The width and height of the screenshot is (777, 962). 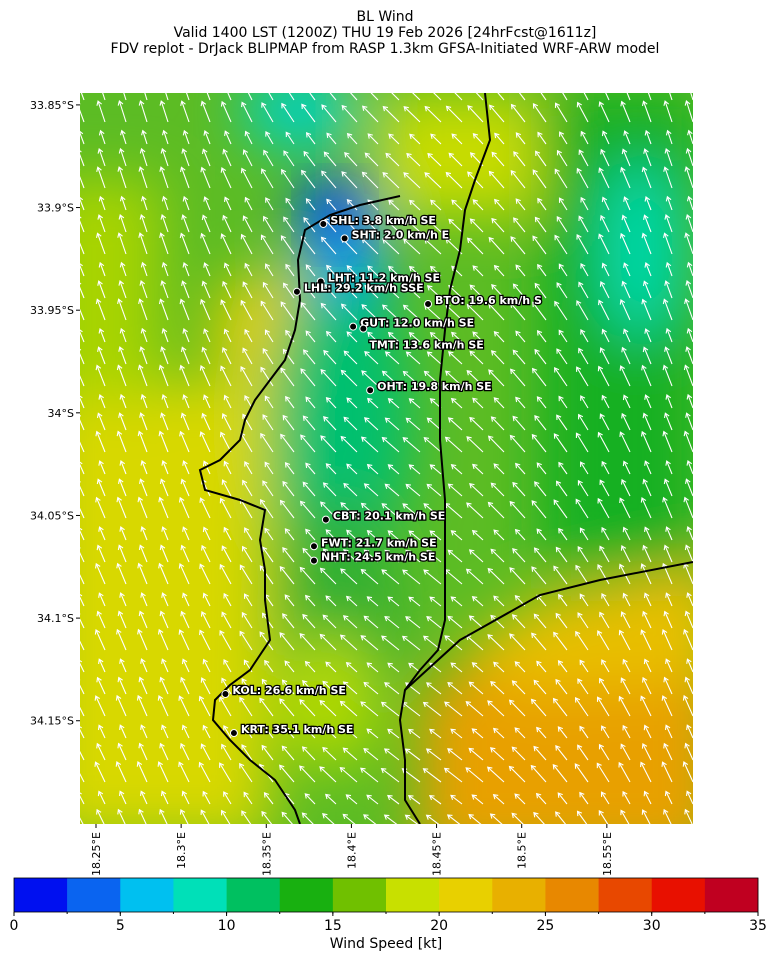 I want to click on coastline, so click(x=445, y=458).